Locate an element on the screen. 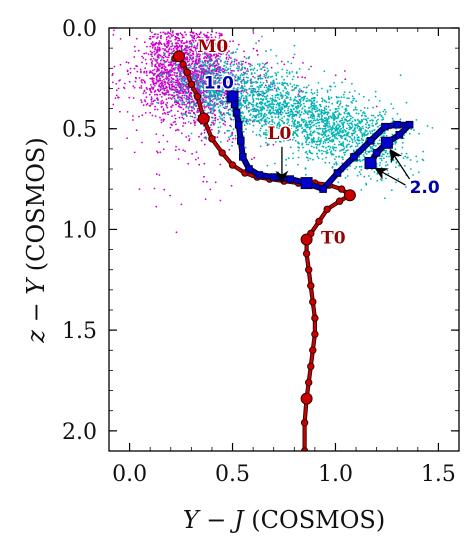 The width and height of the screenshot is (471, 550). series-1-point is located at coordinates (304, 423).